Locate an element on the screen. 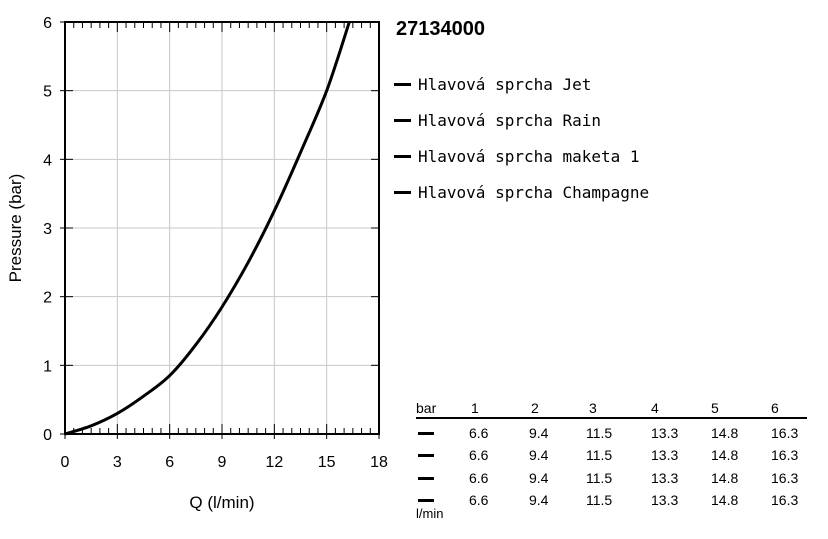 The height and width of the screenshot is (539, 828). y-tick-label: 5 is located at coordinates (47, 92).